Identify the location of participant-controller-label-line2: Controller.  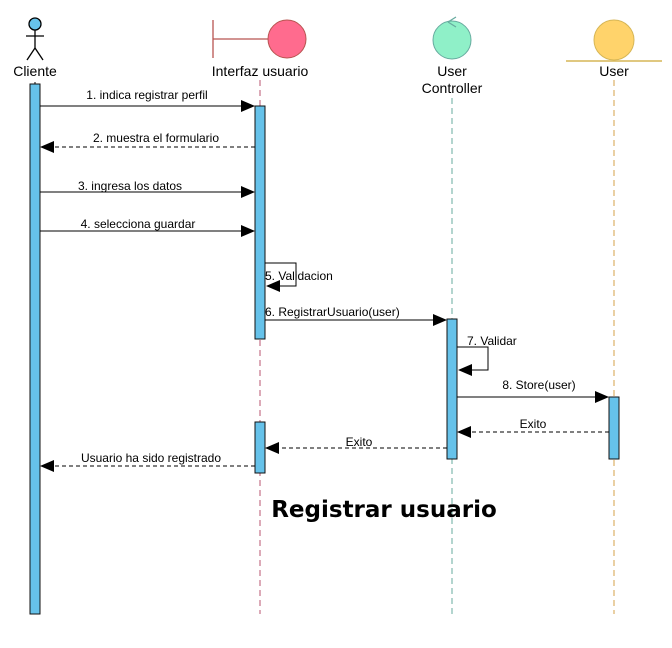
(452, 88).